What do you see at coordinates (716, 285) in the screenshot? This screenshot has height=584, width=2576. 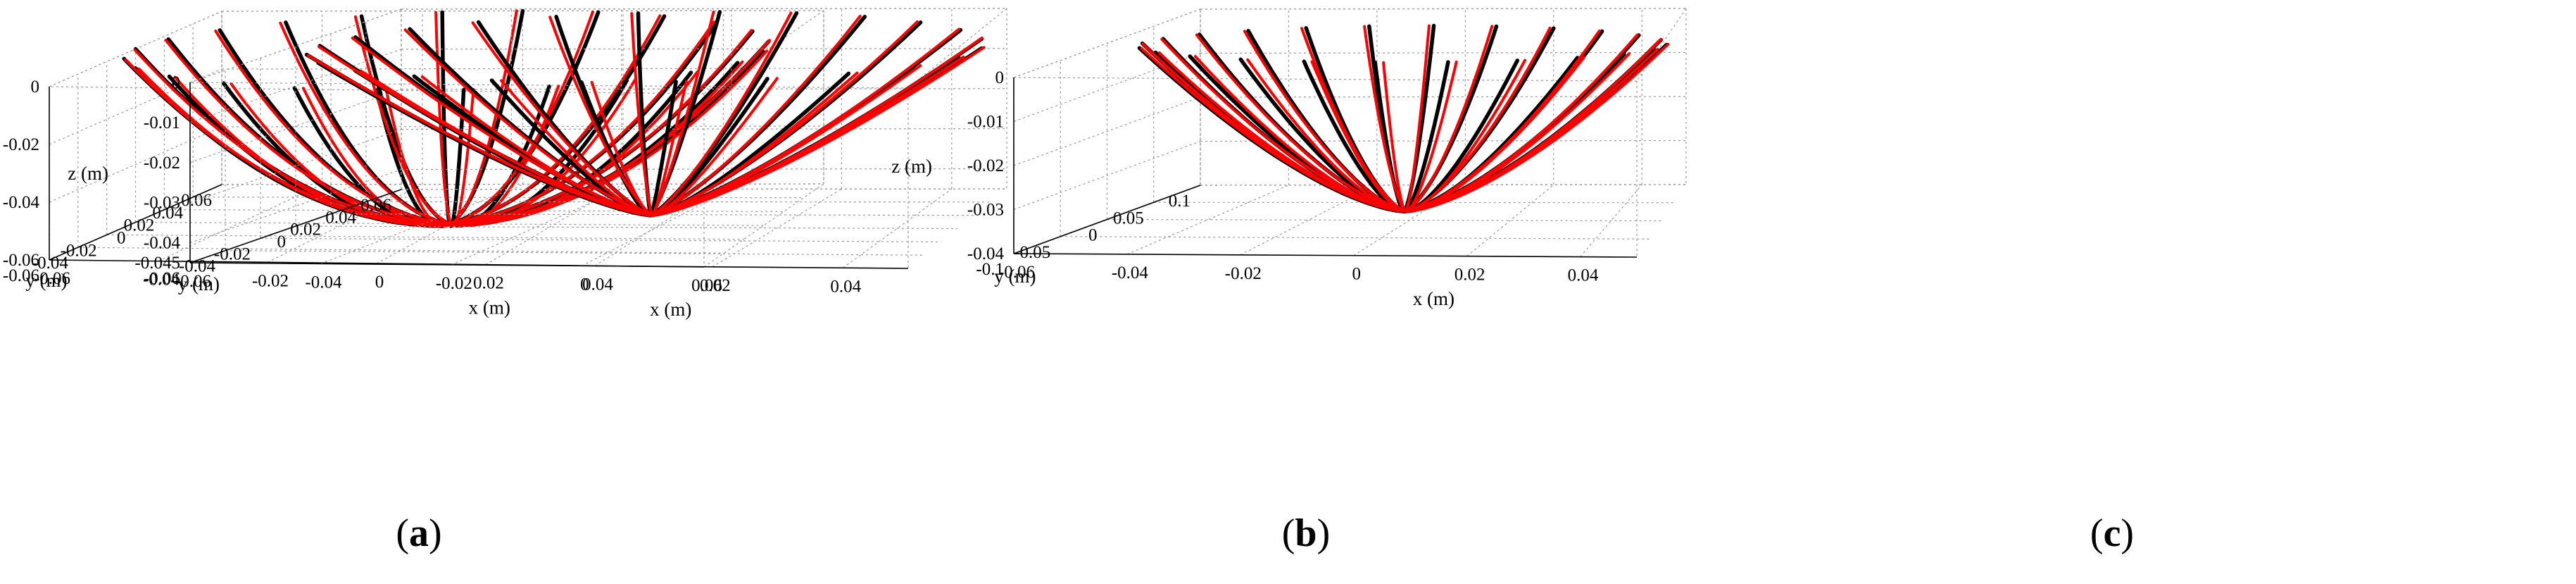 I see `x-tick-label: 0.02` at bounding box center [716, 285].